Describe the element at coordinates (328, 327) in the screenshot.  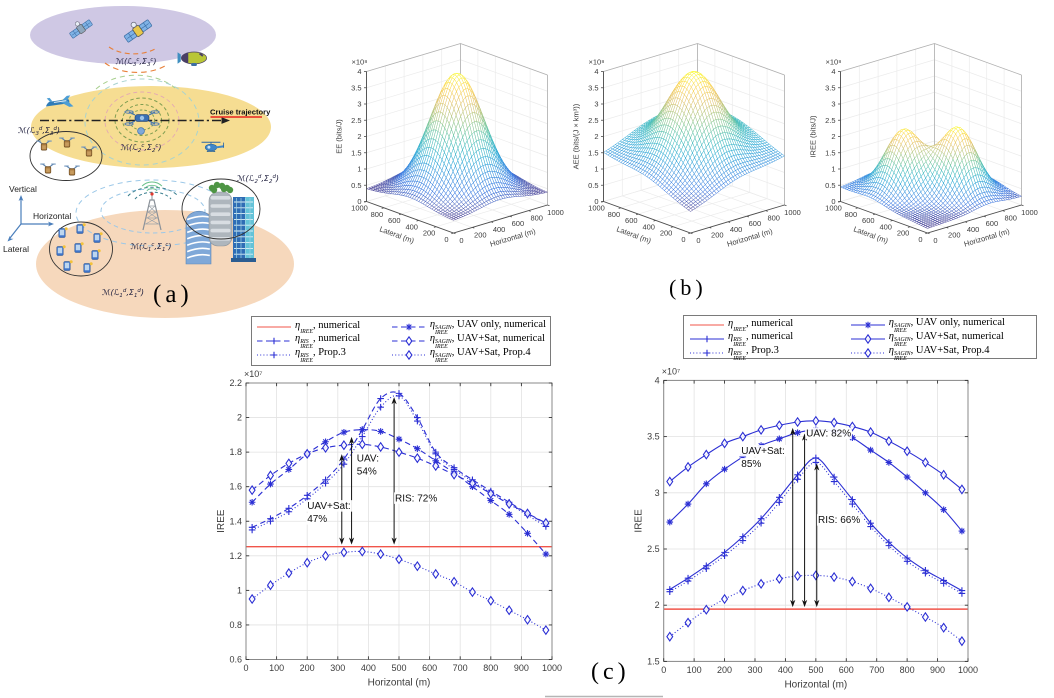
I see `legend-entry-label: η IREE, numerical` at that location.